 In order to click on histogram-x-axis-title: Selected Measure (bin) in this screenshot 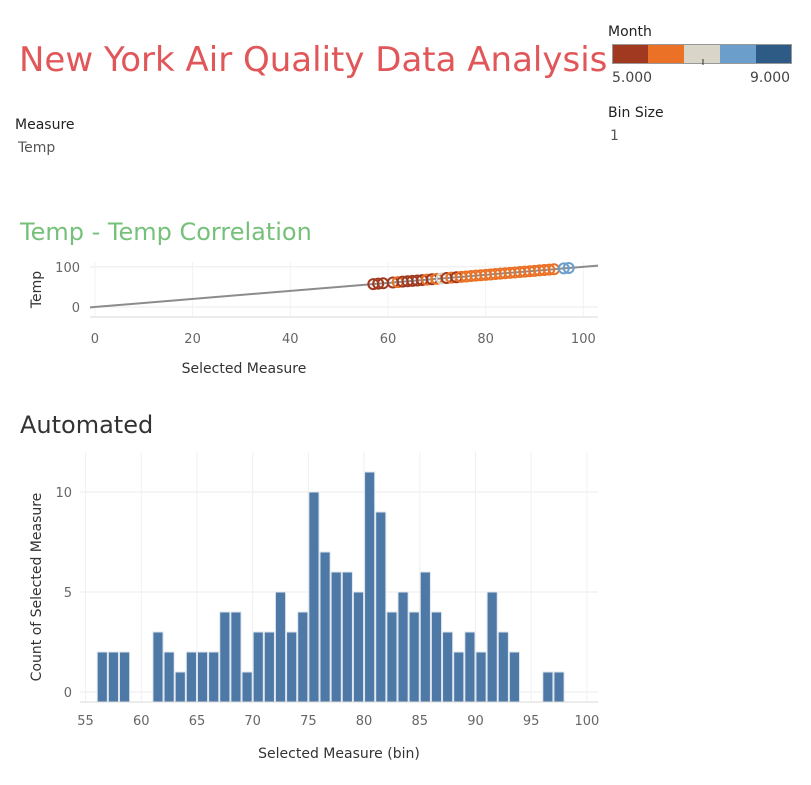, I will do `click(339, 754)`.